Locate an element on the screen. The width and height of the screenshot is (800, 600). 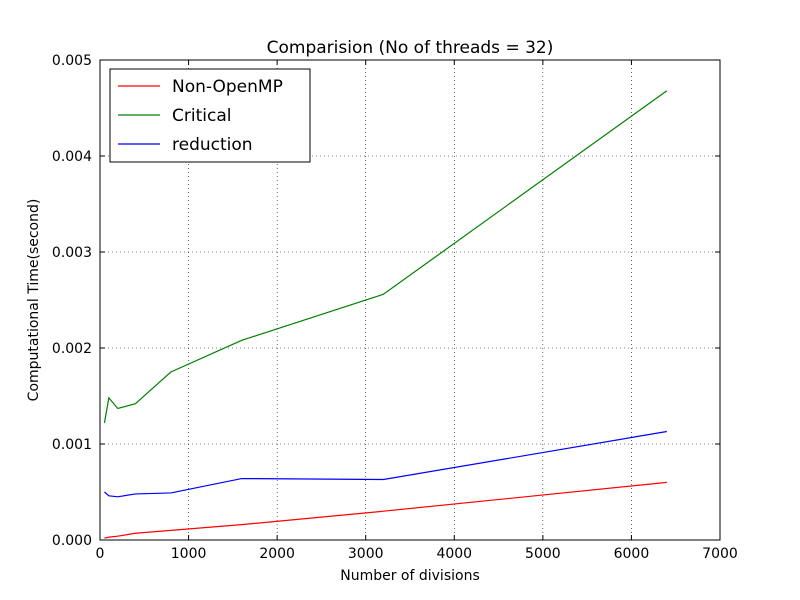
x-tick-label: 3000 is located at coordinates (366, 554).